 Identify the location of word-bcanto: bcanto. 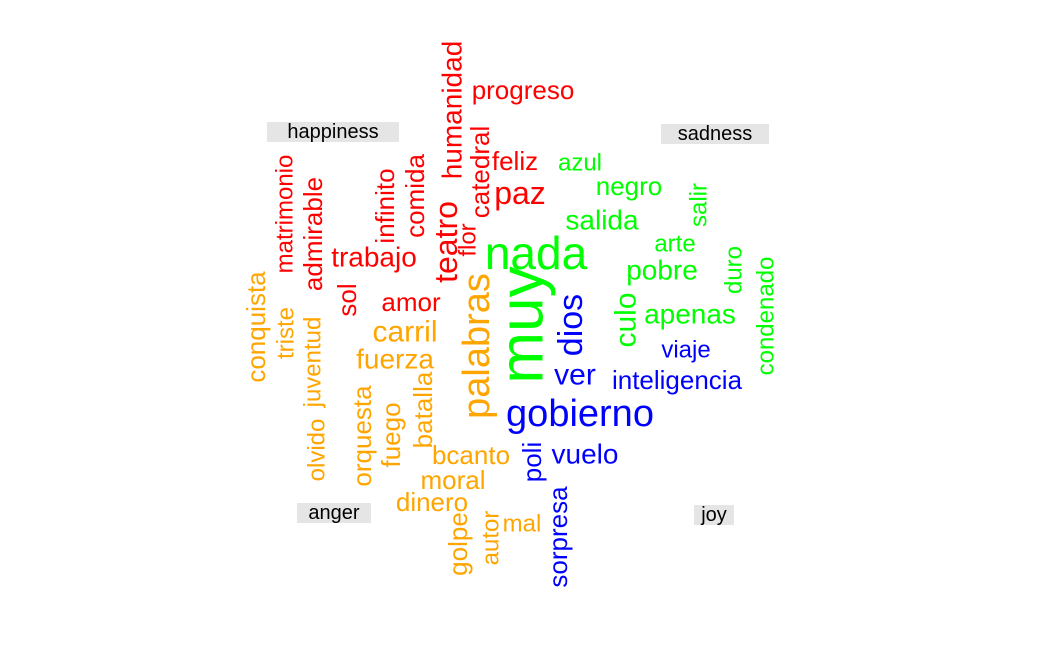
(471, 455).